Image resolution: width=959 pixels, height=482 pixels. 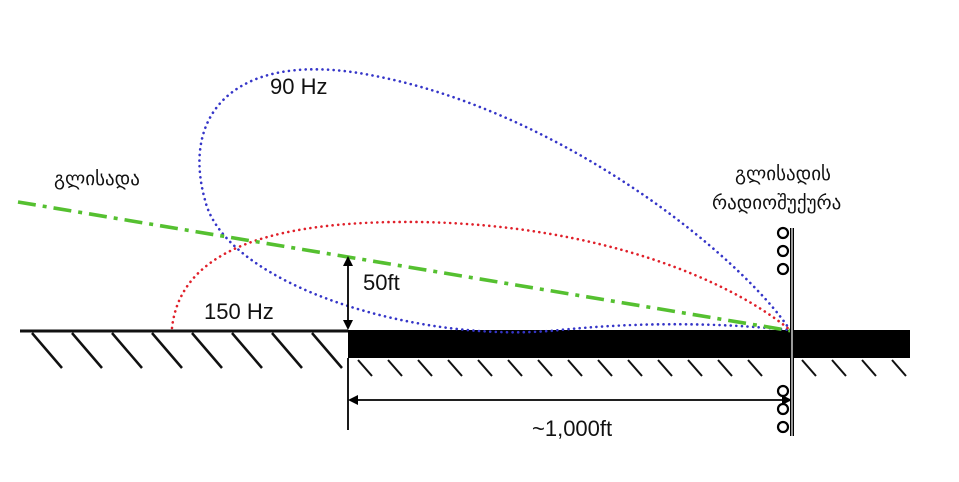 What do you see at coordinates (783, 174) in the screenshot?
I see `label-antenna-line1: გლისადის` at bounding box center [783, 174].